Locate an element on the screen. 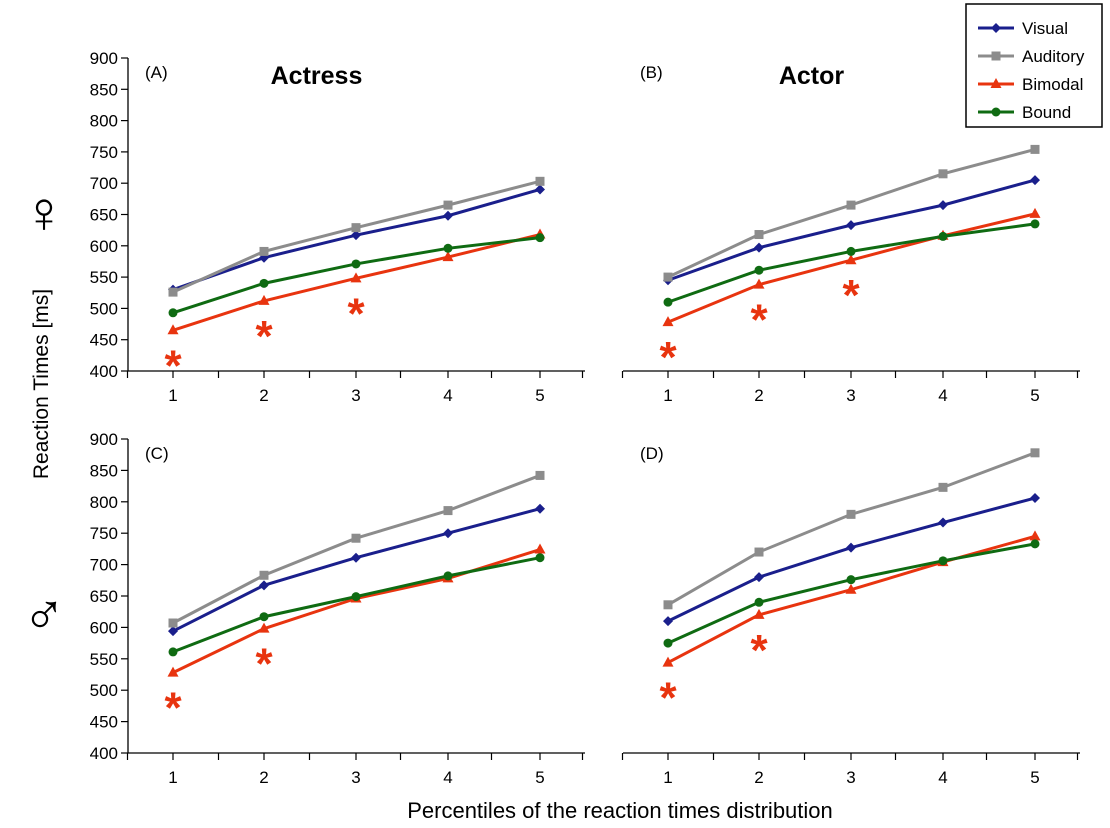 This screenshot has height=828, width=1110. panel-title: Actor is located at coordinates (812, 76).